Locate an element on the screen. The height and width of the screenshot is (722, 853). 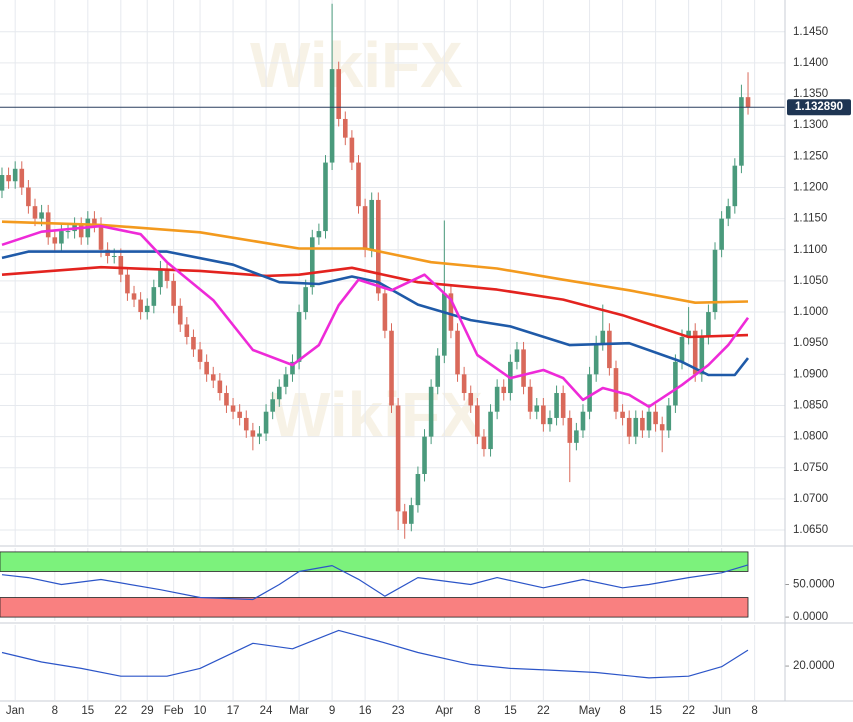
x-tick-label: Feb is located at coordinates (174, 711).